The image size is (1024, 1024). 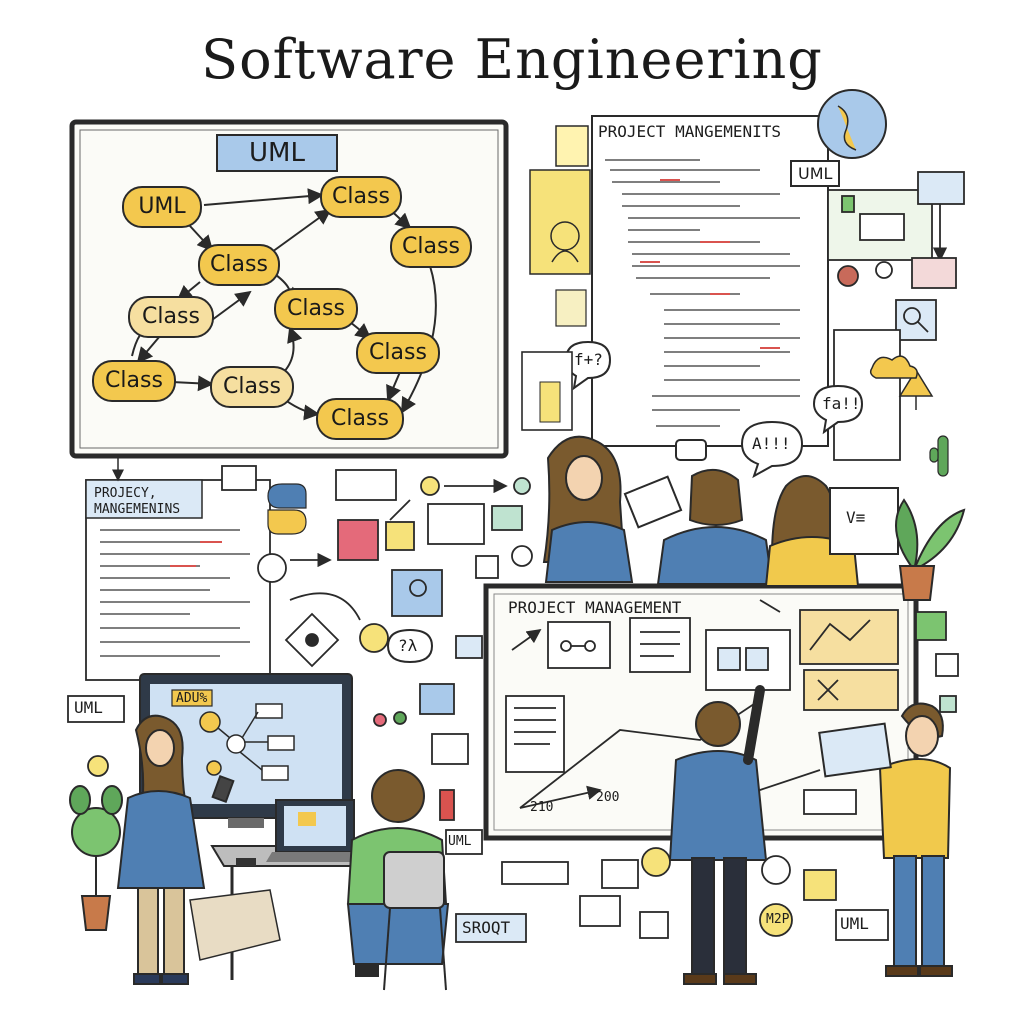 I want to click on pm-whiteboard-title: PROJECT MANAGEMENT, so click(x=595, y=607).